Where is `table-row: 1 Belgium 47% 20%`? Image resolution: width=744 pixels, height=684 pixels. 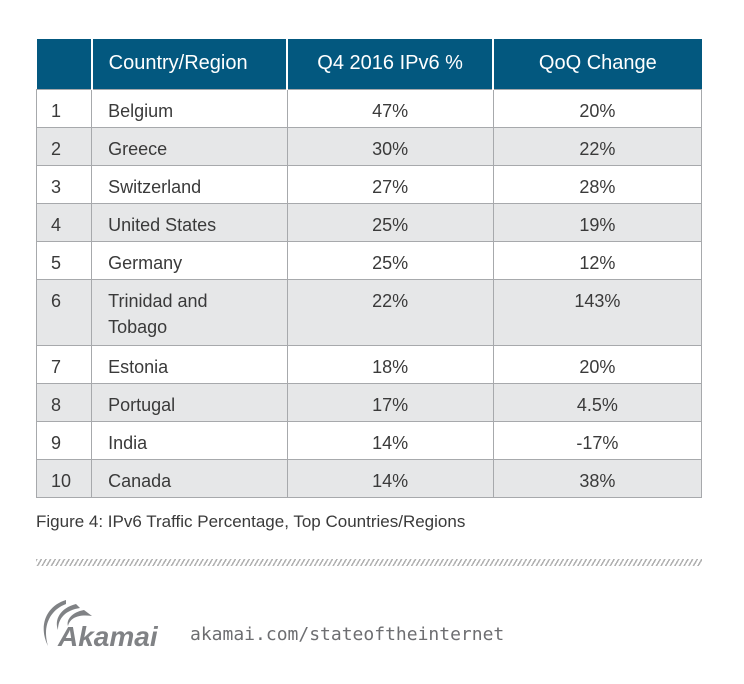
table-row: 1 Belgium 47% 20% is located at coordinates (369, 108).